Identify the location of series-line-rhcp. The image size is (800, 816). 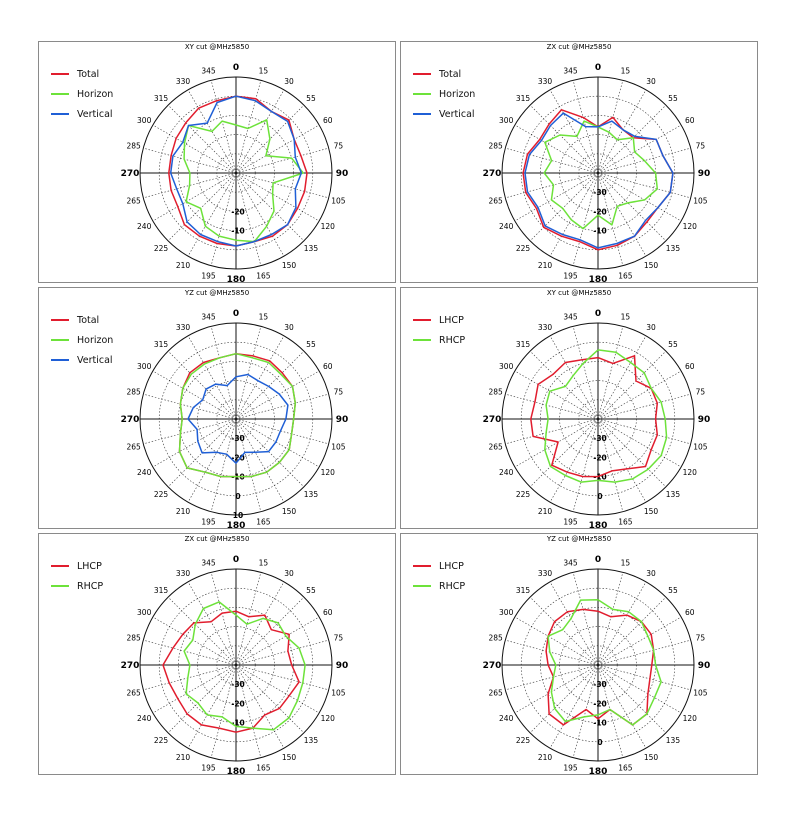
(244, 666).